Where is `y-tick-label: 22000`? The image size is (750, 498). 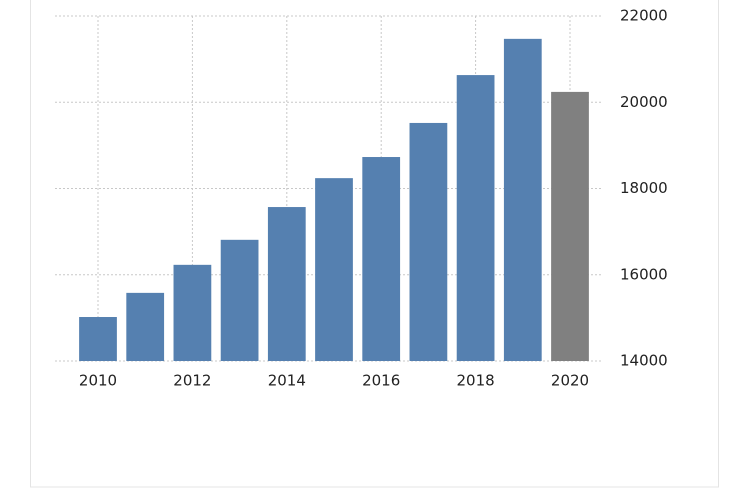 y-tick-label: 22000 is located at coordinates (644, 16).